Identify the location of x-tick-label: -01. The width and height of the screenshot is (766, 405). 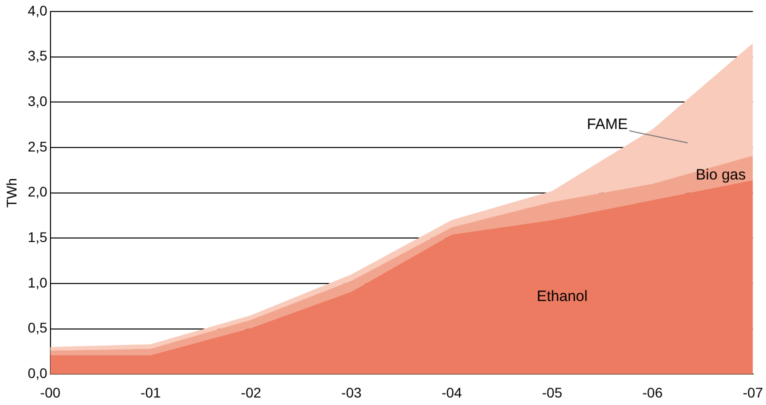
(150, 392).